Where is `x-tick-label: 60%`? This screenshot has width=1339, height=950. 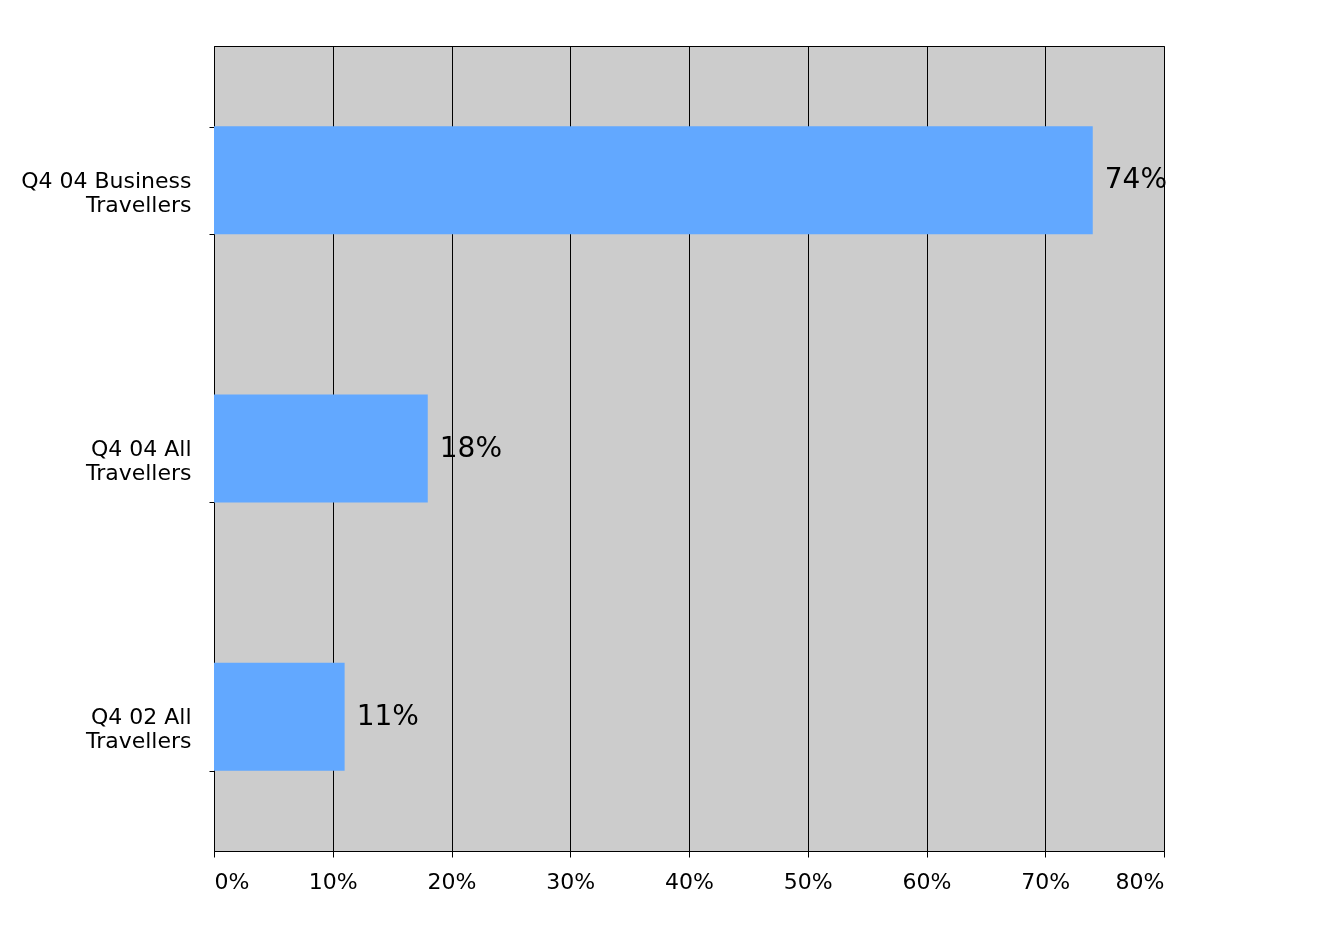
x-tick-label: 60% is located at coordinates (927, 881).